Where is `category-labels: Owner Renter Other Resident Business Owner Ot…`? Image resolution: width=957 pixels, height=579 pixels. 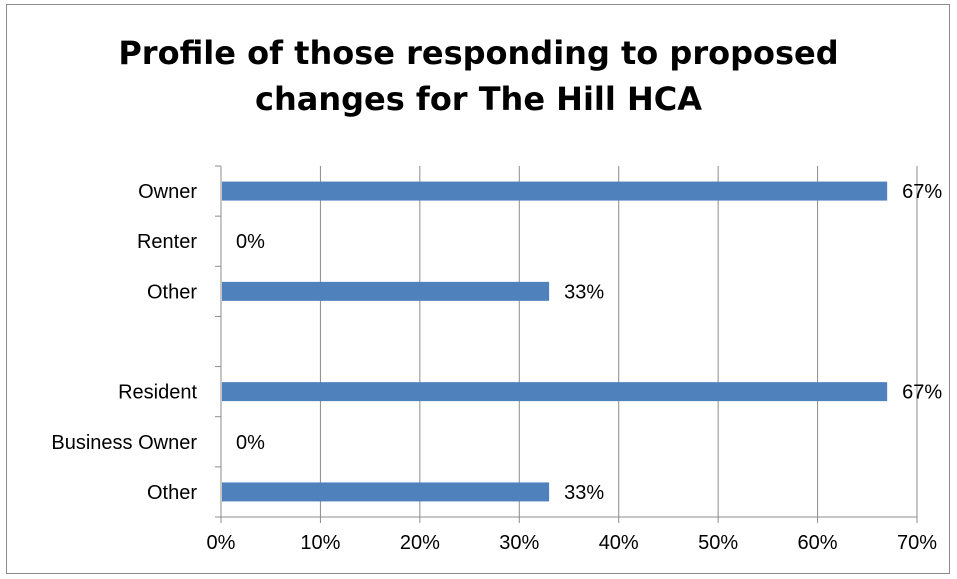 category-labels: Owner Renter Other Resident Business Owner Ot… is located at coordinates (124, 342).